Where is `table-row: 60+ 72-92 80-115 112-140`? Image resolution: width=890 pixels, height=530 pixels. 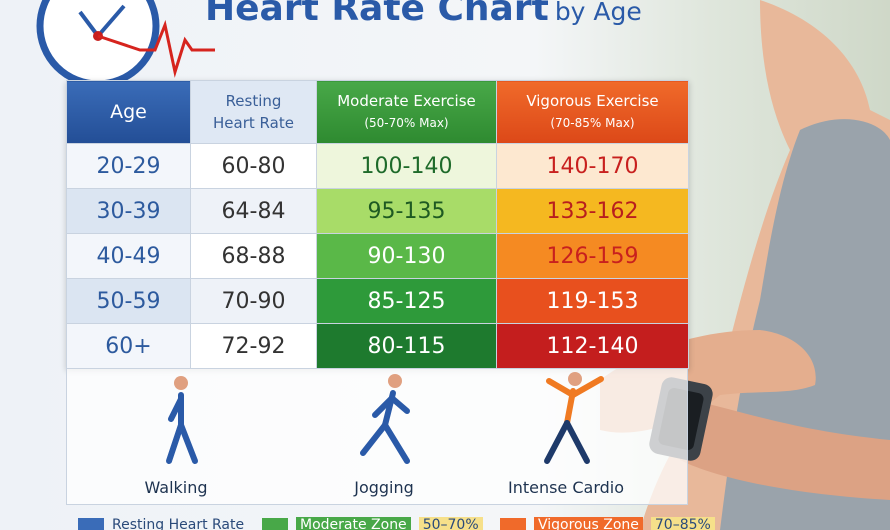 table-row: 60+ 72-92 80-115 112-140 is located at coordinates (377, 346).